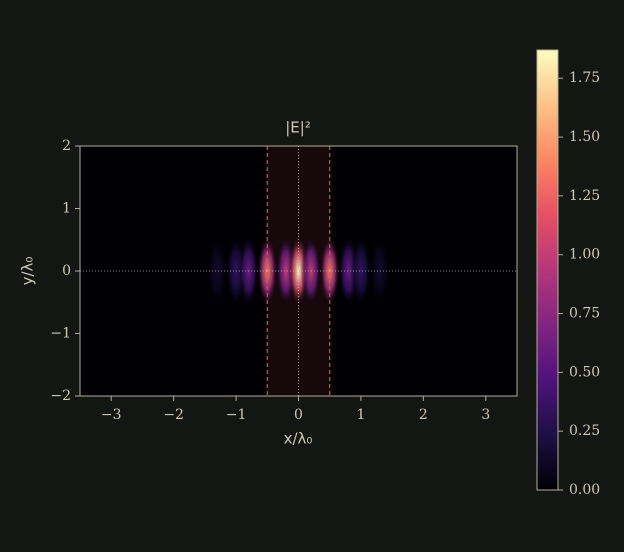 The height and width of the screenshot is (552, 624). Describe the element at coordinates (547, 270) in the screenshot. I see `colorbar` at that location.